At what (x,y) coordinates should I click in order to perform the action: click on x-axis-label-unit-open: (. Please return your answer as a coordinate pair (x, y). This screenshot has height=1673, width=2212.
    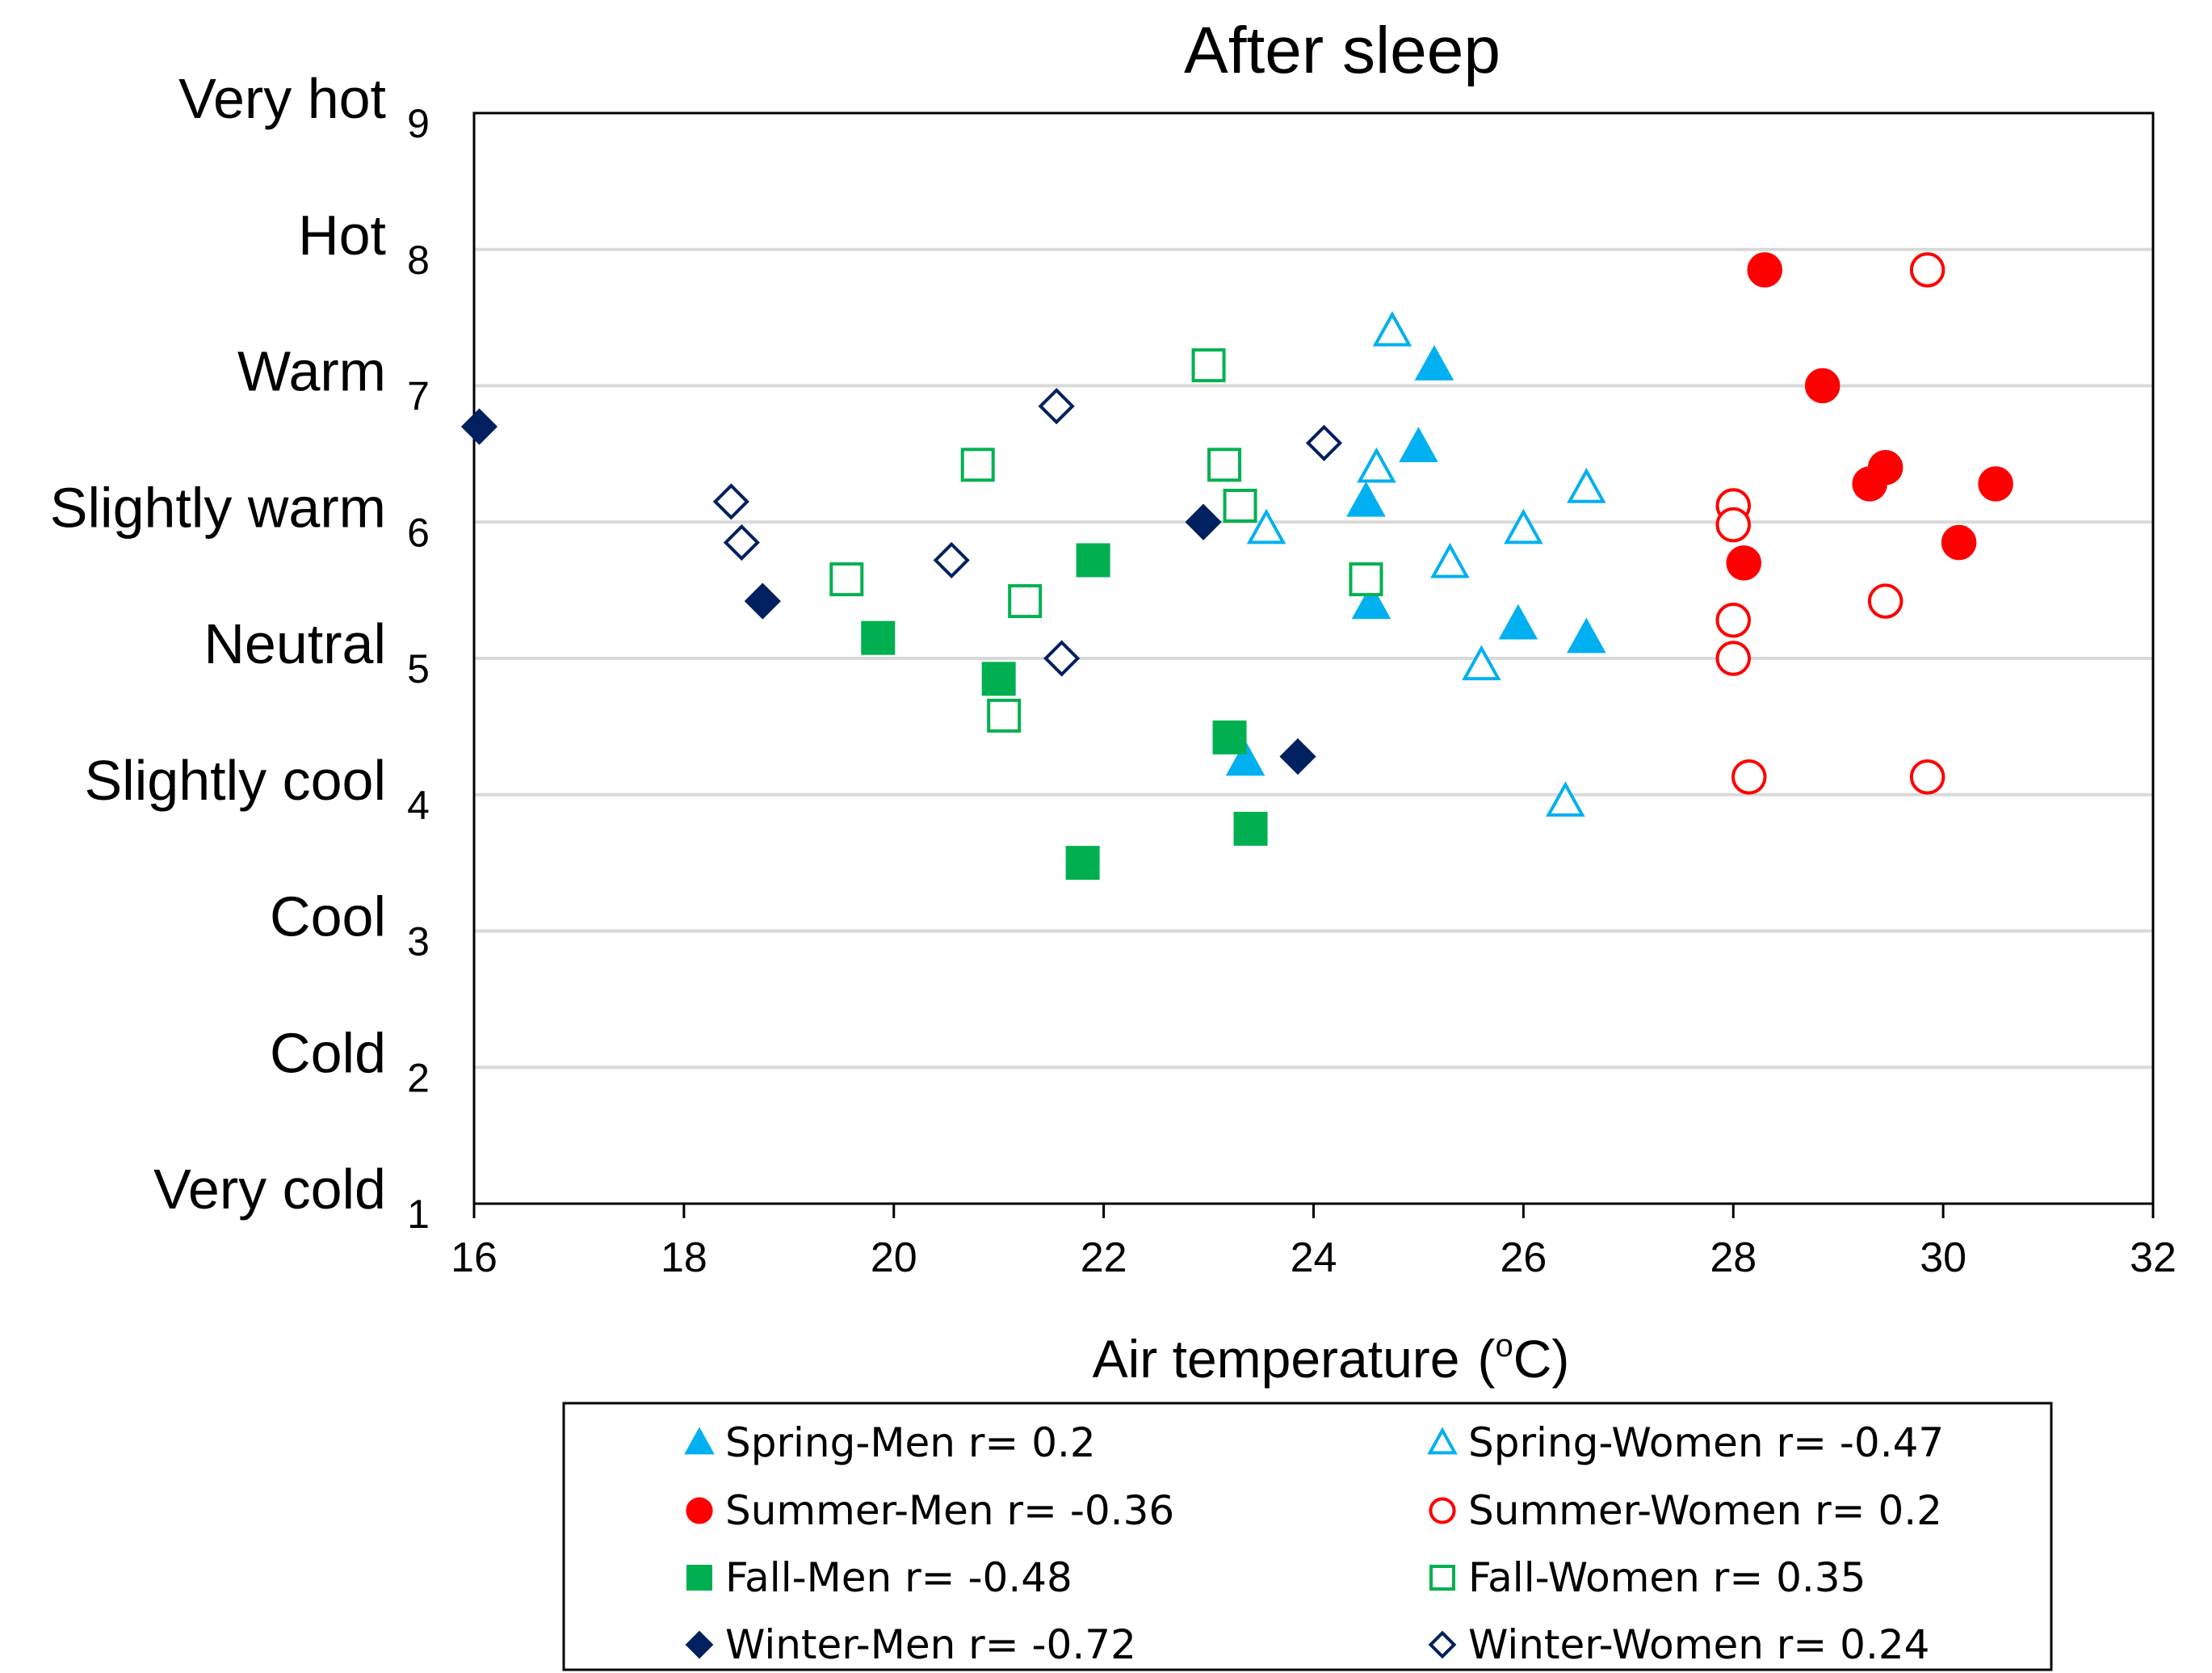
    Looking at the image, I should click on (1486, 1359).